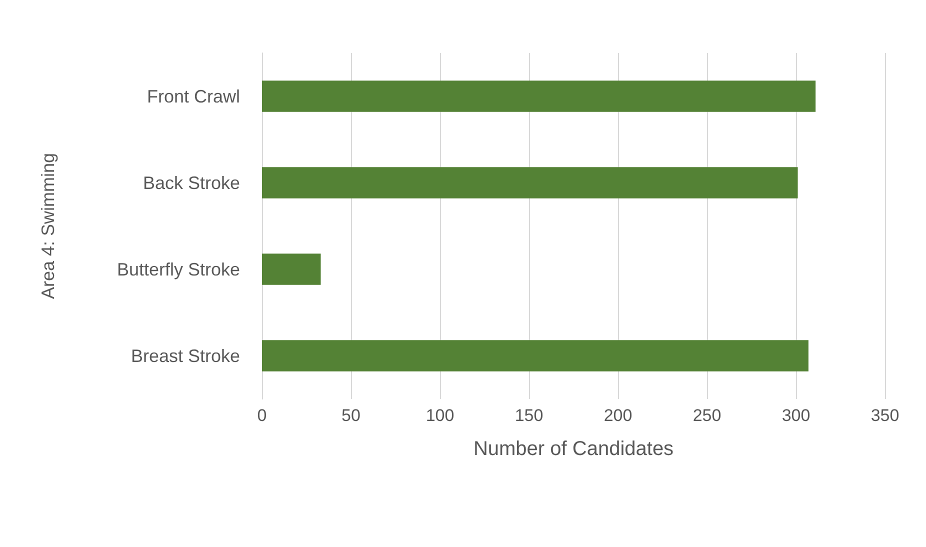 This screenshot has height=547, width=926. Describe the element at coordinates (48, 226) in the screenshot. I see `y-axis-title: Area 4: Swimming` at that location.